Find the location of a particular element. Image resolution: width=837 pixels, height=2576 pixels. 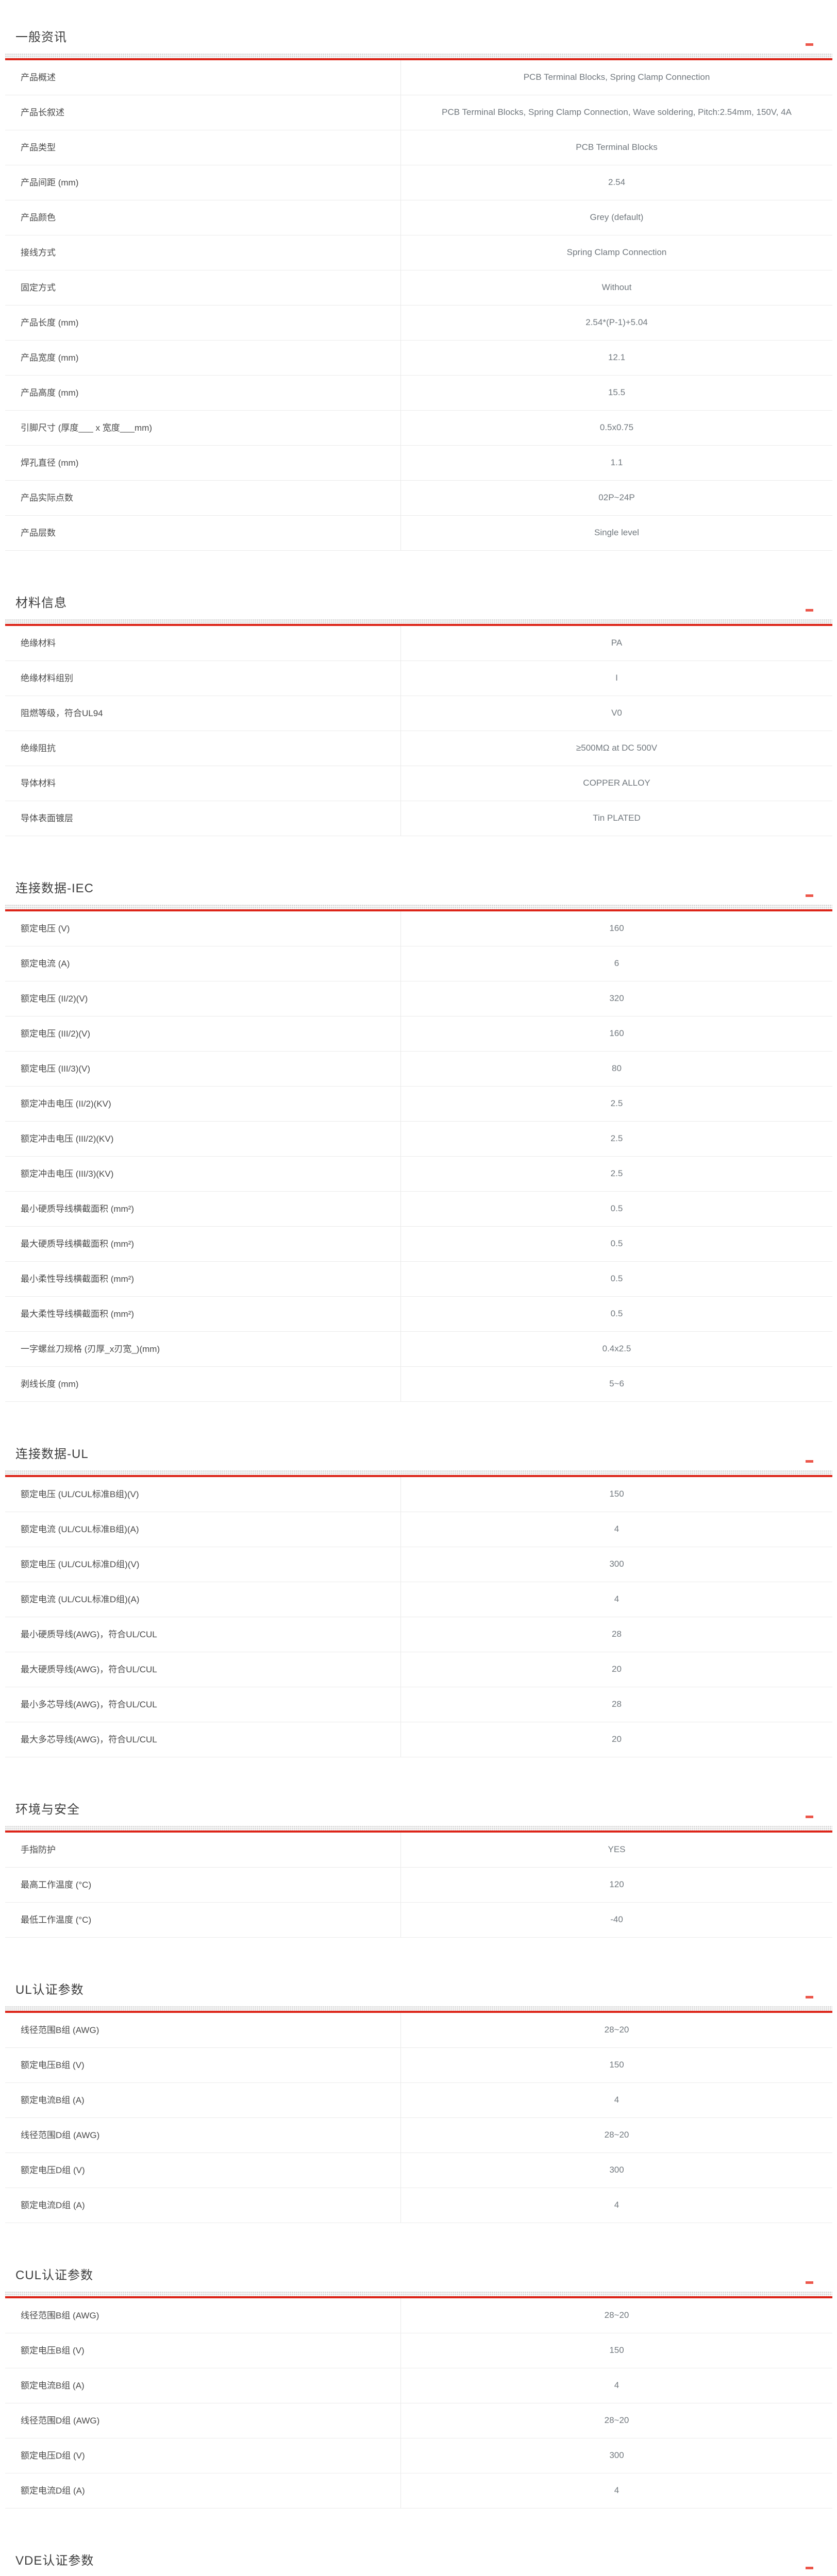

spec-label: 线径范围B组 (AWG) is located at coordinates (60, 2030).